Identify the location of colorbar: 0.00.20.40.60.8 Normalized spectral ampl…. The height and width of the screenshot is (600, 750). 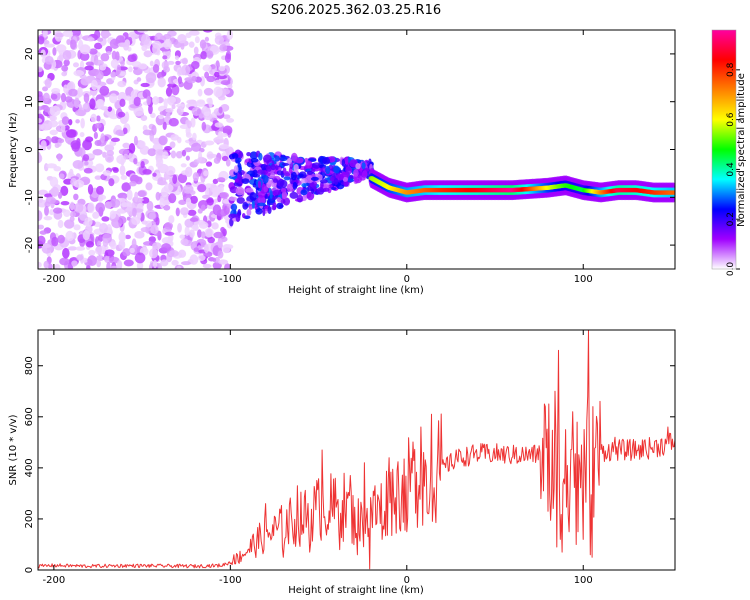
(729, 152).